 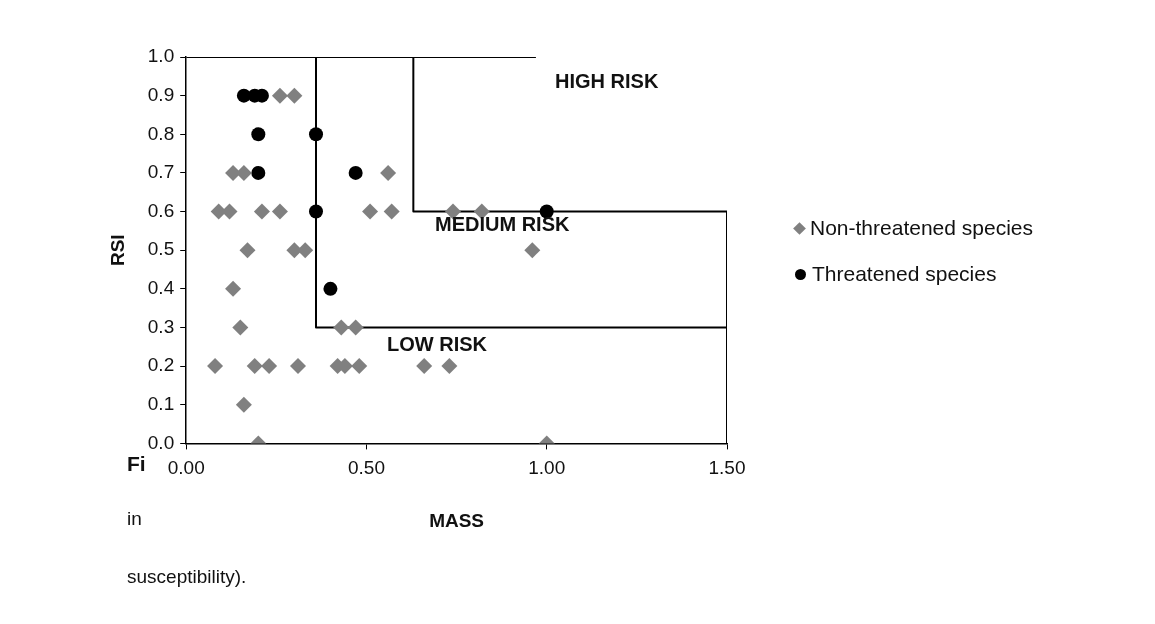 What do you see at coordinates (921, 228) in the screenshot?
I see `legend-label: Non-threatened species` at bounding box center [921, 228].